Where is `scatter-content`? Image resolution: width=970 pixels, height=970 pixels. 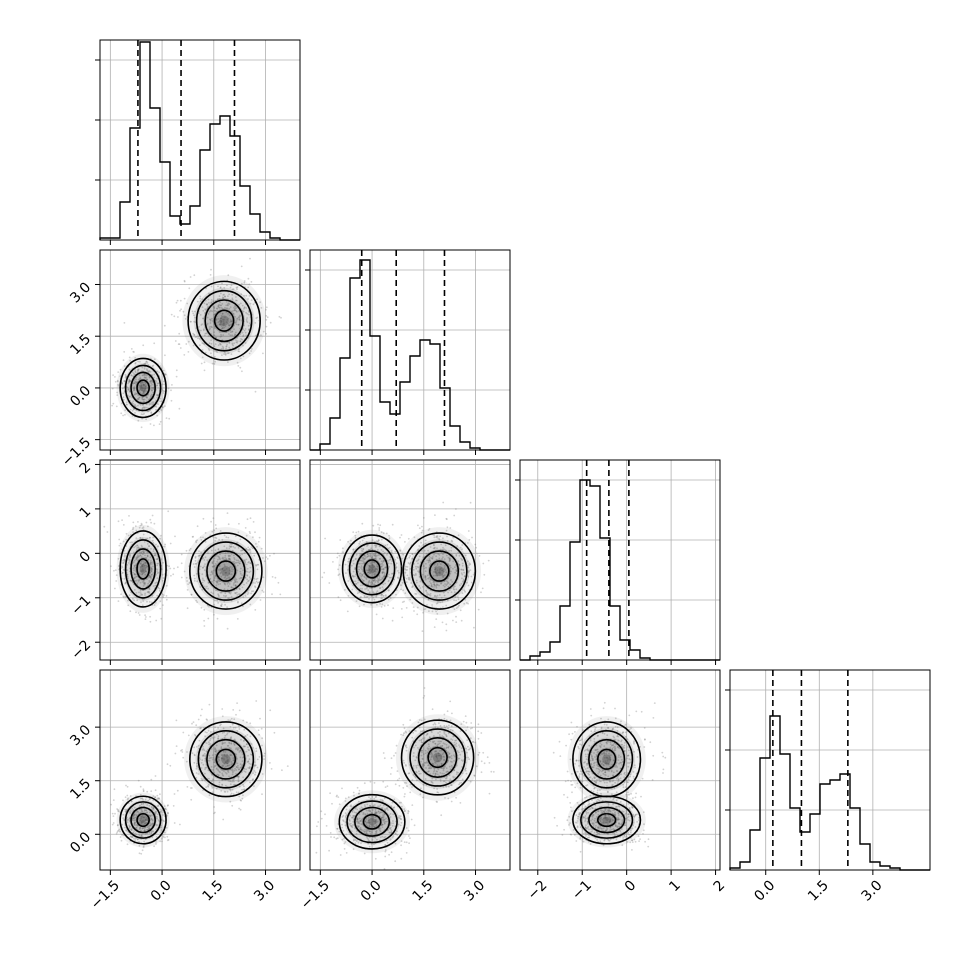 scatter-content is located at coordinates (196, 343).